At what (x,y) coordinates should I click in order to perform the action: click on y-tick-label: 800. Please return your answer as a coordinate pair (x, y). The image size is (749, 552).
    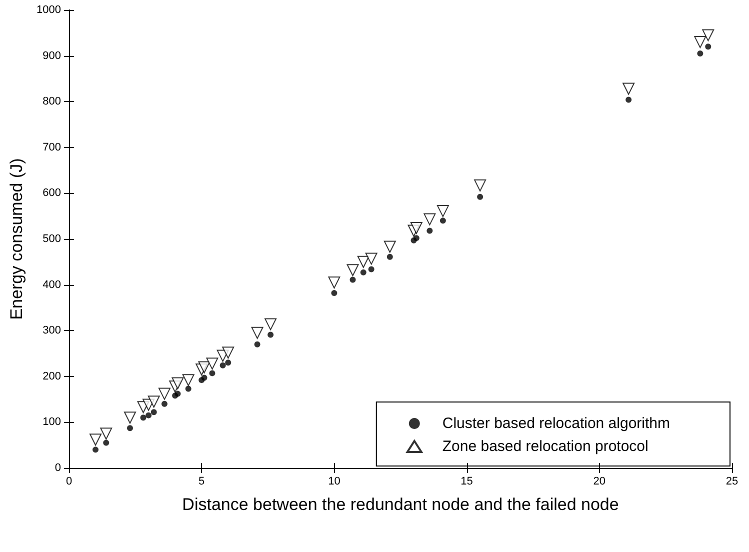
    Looking at the image, I should click on (51, 102).